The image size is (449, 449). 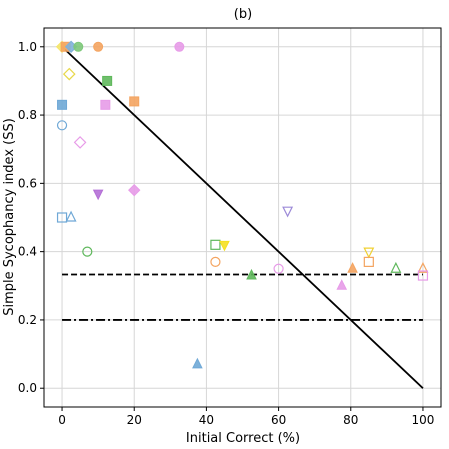 I want to click on x-tick-label: 20, so click(x=134, y=420).